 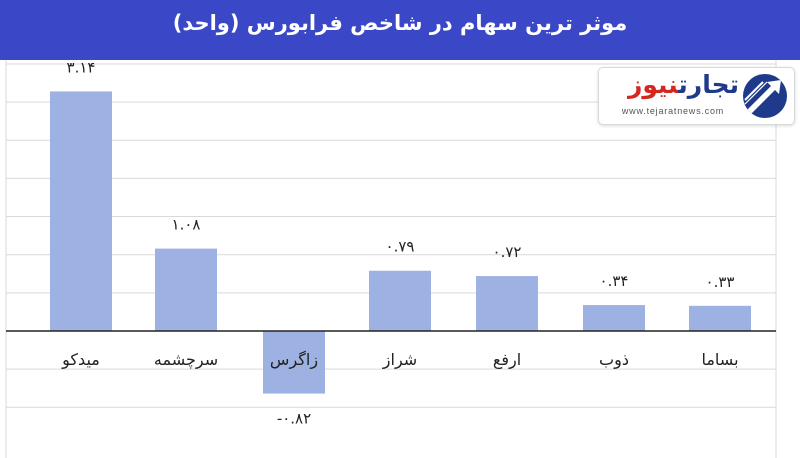 I want to click on category-label: ذوب, so click(x=614, y=360).